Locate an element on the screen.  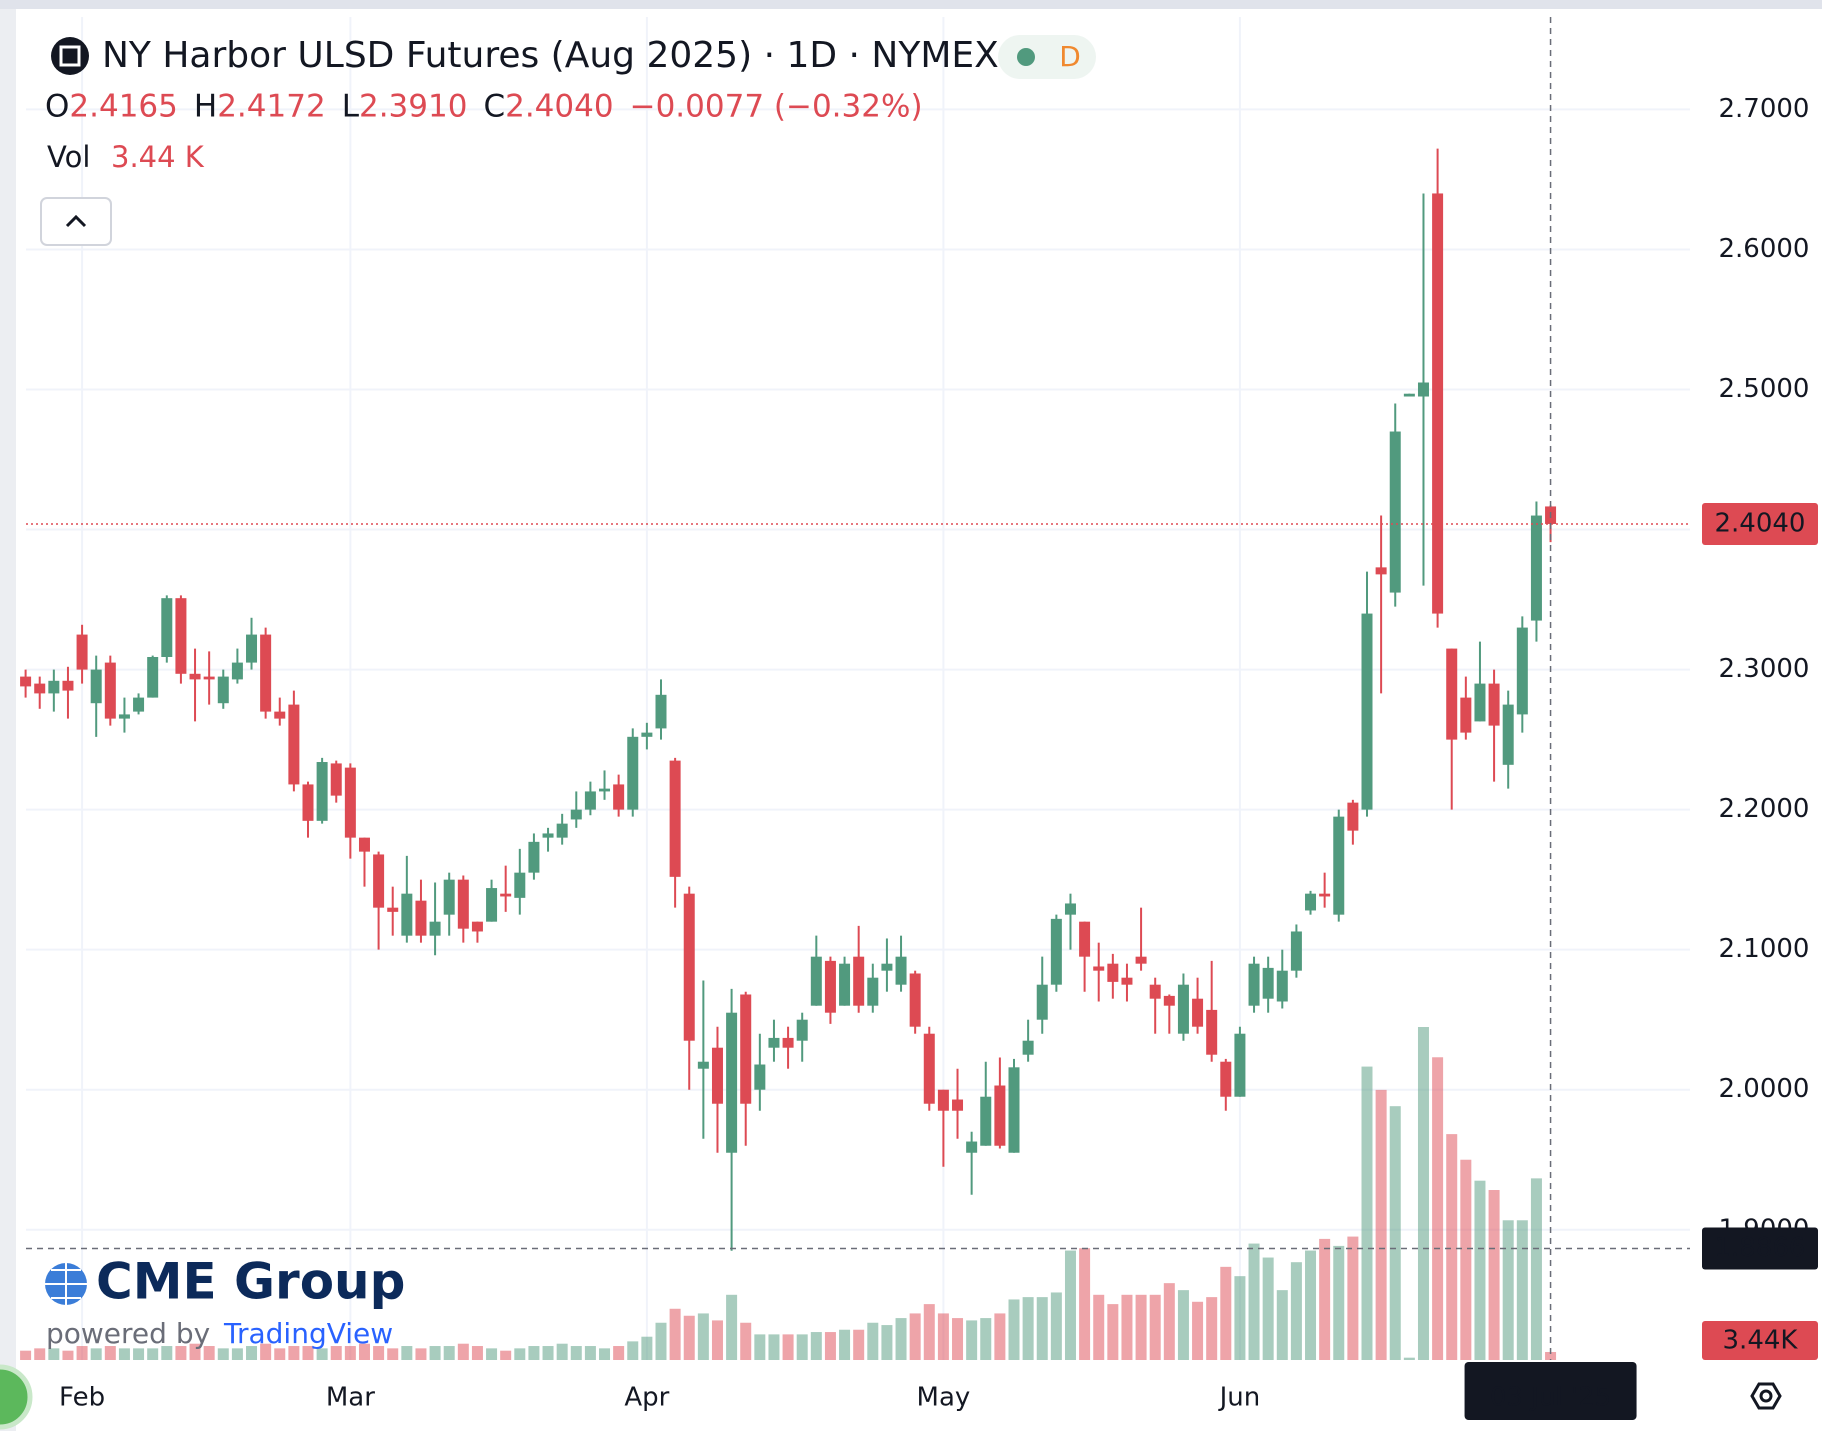
ohlc-field-label: H is located at coordinates (205, 107).